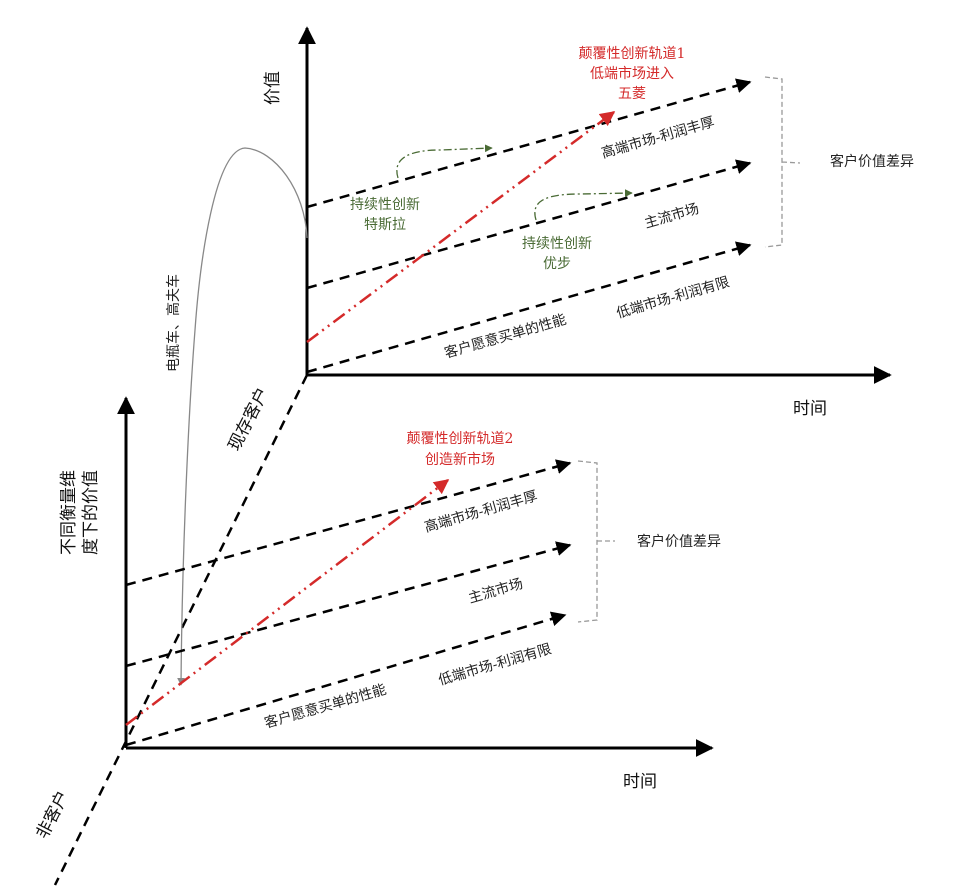  What do you see at coordinates (810, 409) in the screenshot?
I see `upper-x-axis-label: 时间` at bounding box center [810, 409].